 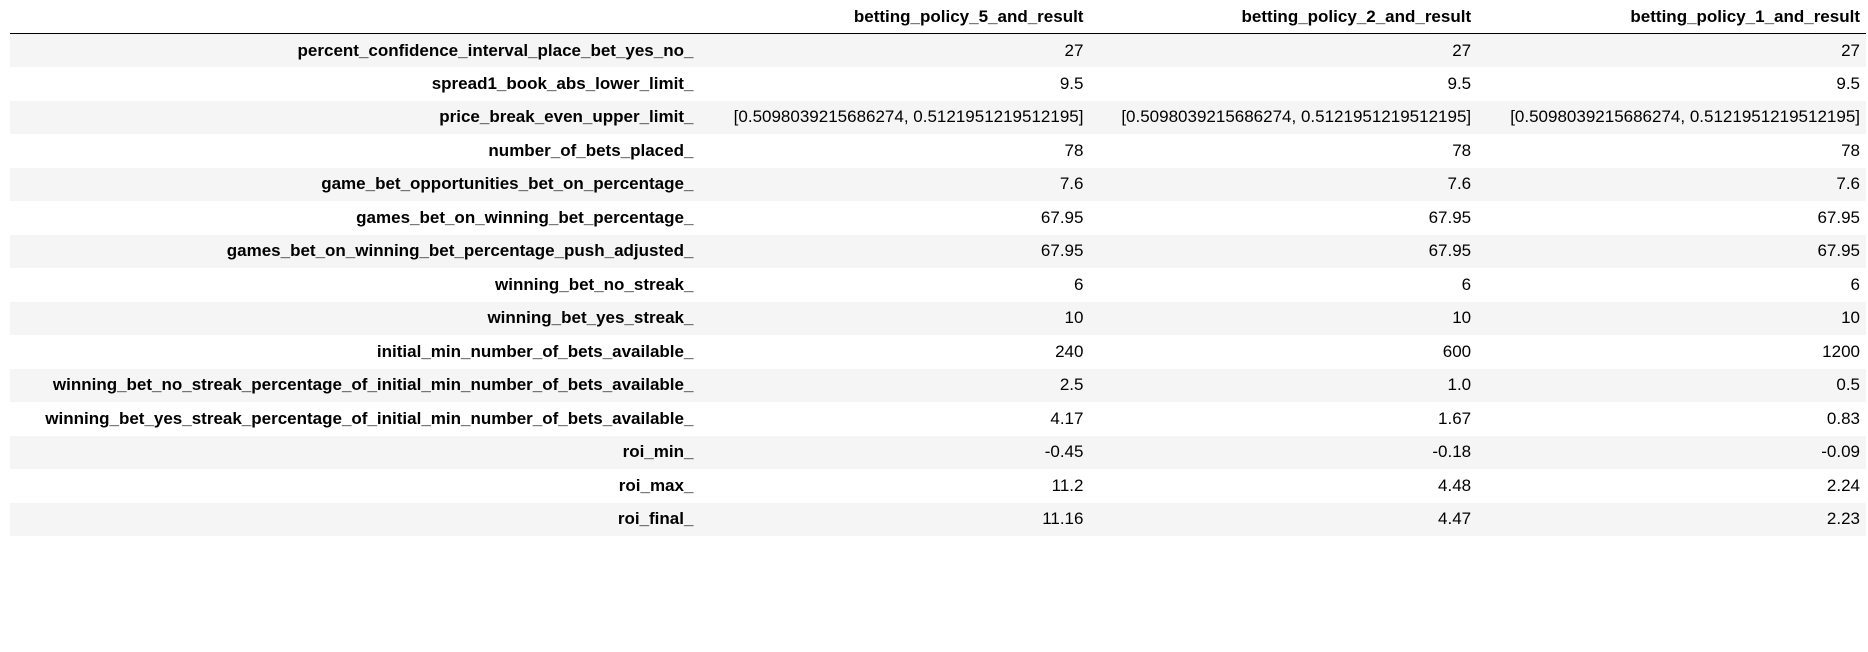 I want to click on table-cell: 1.0, so click(x=1459, y=385).